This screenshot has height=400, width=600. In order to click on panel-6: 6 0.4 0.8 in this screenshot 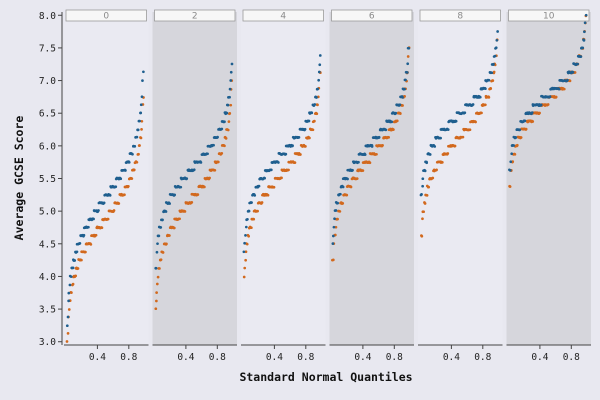, I will do `click(371, 186)`.